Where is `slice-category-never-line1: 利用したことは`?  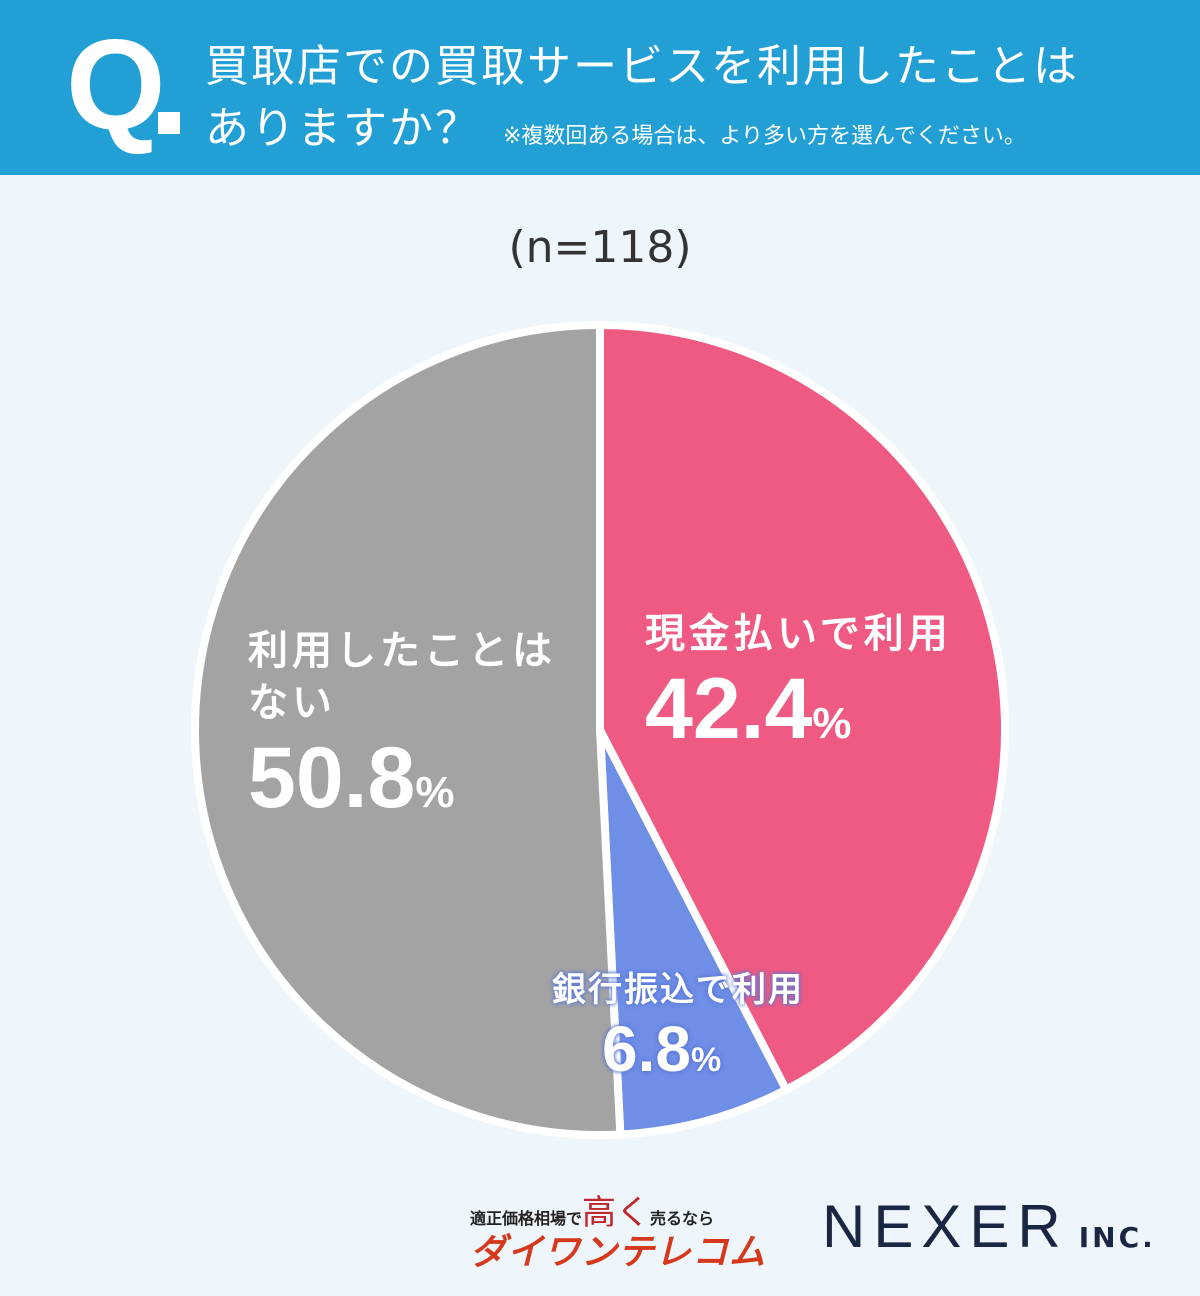
slice-category-never-line1: 利用したことは is located at coordinates (402, 651).